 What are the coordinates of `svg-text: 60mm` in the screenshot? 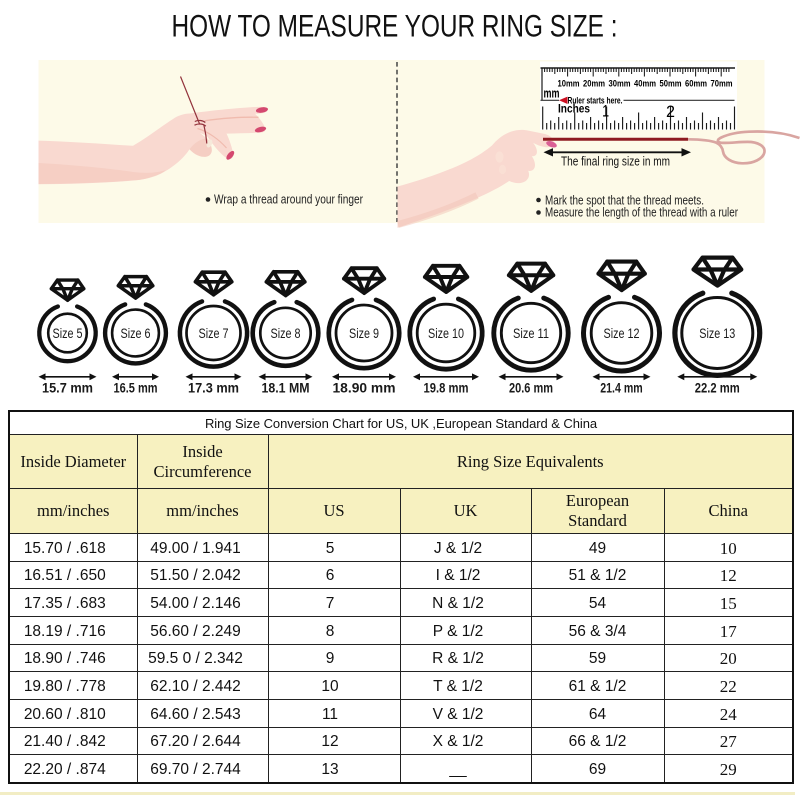 It's located at (696, 84).